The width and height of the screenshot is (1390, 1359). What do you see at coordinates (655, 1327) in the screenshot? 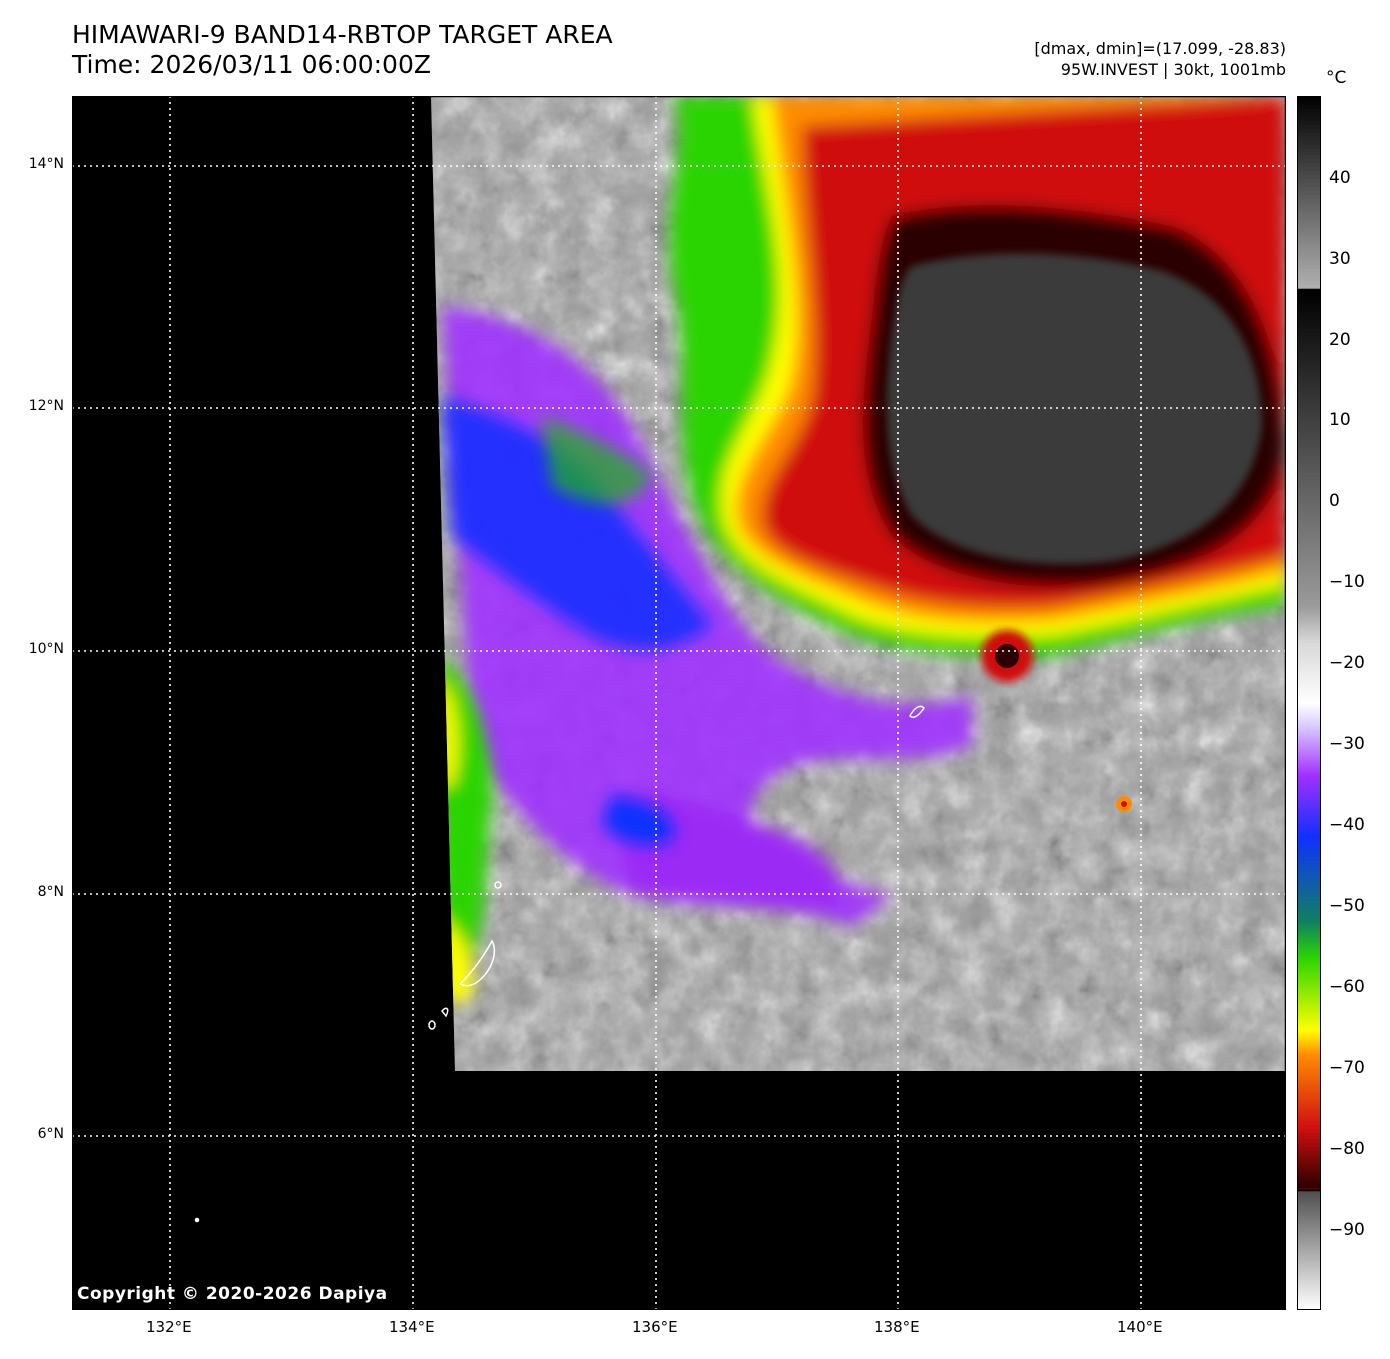
I see `lon-label-136e: 136°E` at bounding box center [655, 1327].